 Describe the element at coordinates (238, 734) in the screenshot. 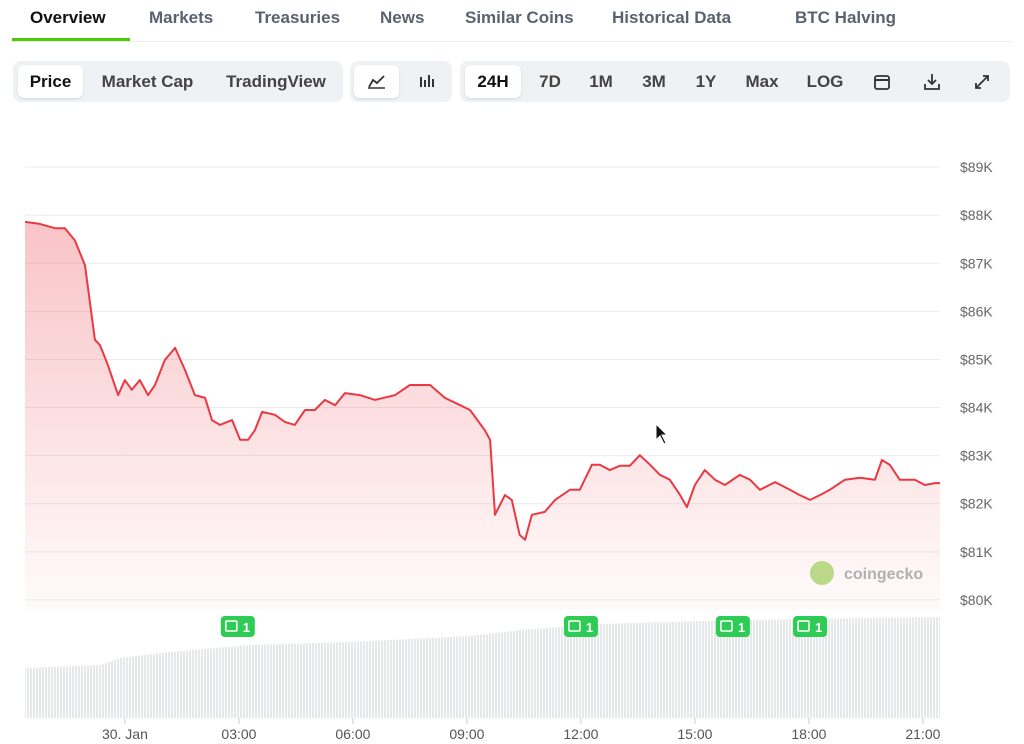

I see `x-tick-label: 03:00` at that location.